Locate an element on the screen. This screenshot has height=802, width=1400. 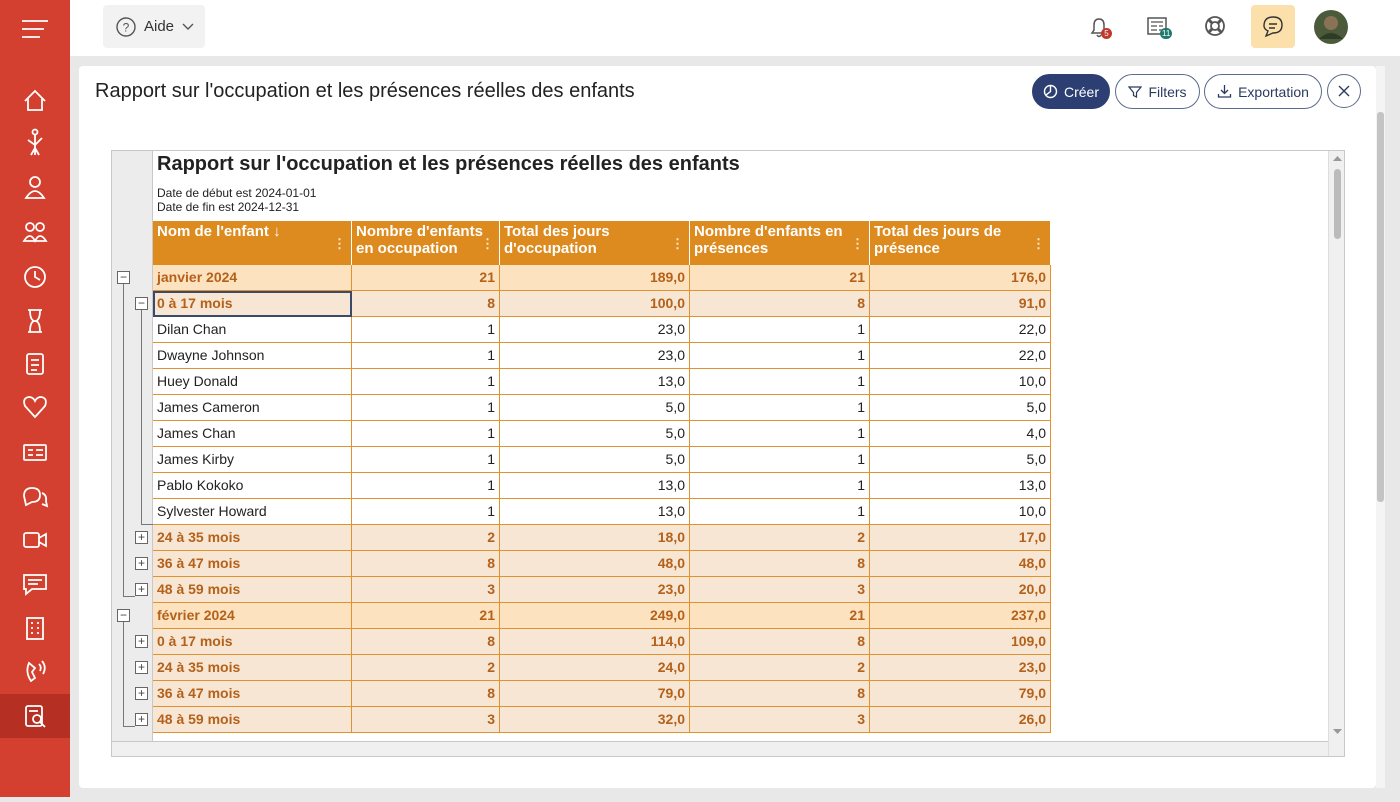
row-label: 0 à 17 mois is located at coordinates (252, 642).